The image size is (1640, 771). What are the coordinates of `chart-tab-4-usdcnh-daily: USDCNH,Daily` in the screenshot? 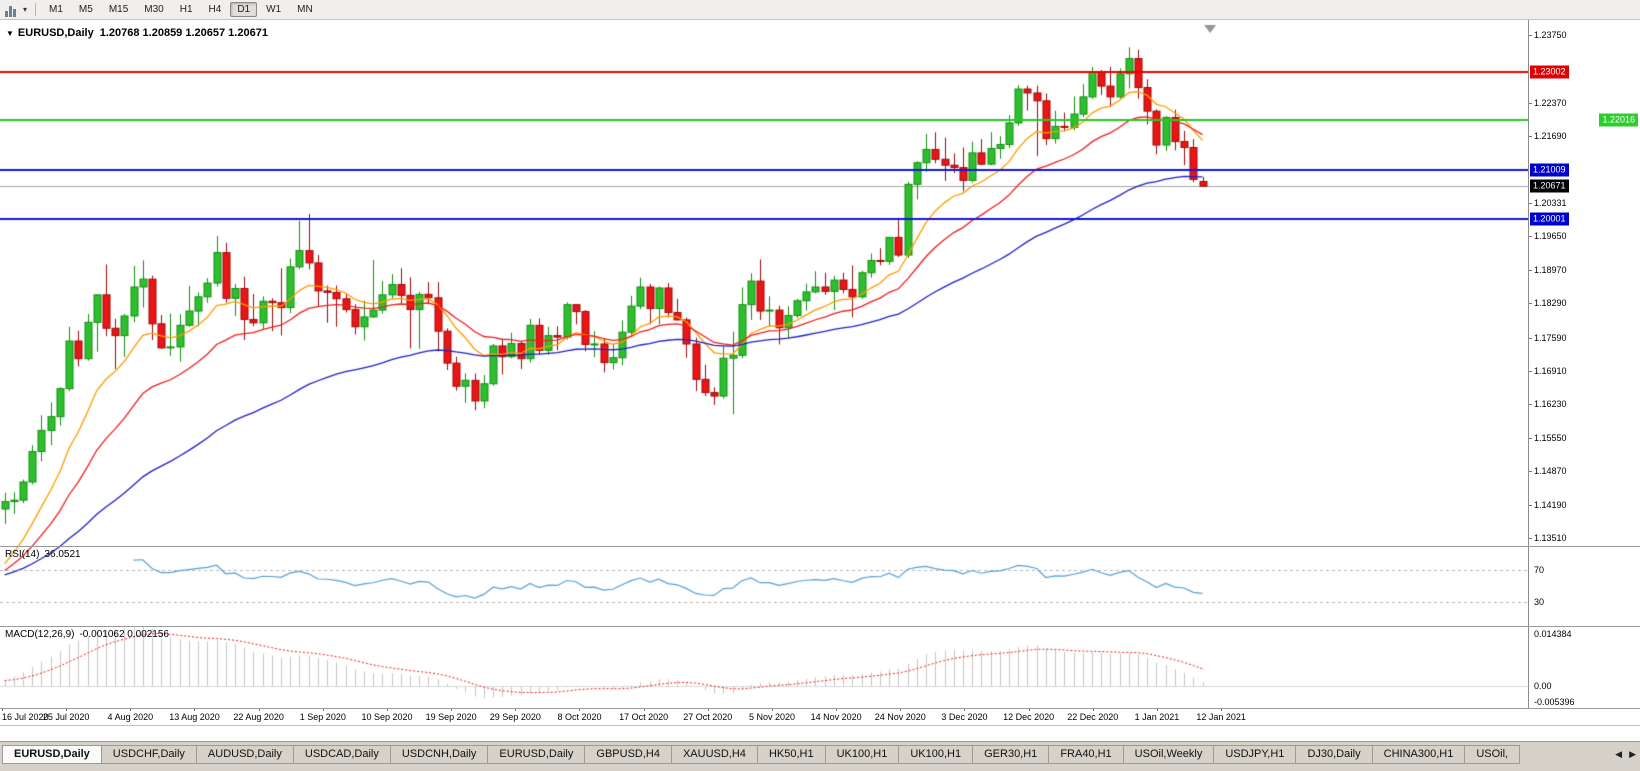 It's located at (439, 754).